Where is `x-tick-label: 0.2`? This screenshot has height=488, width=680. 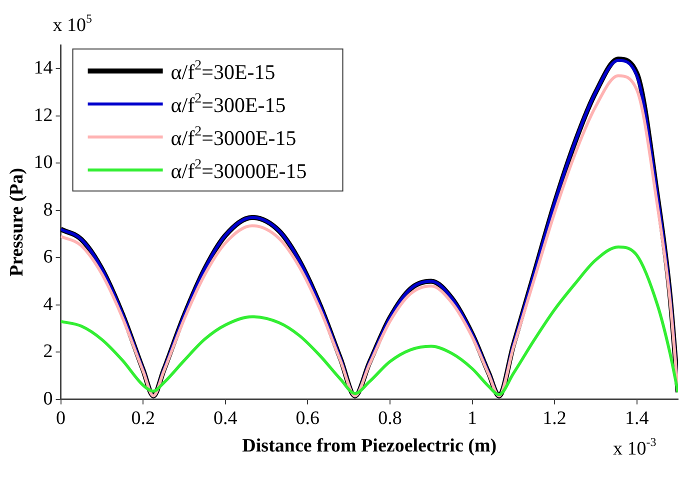
x-tick-label: 0.2 is located at coordinates (143, 418).